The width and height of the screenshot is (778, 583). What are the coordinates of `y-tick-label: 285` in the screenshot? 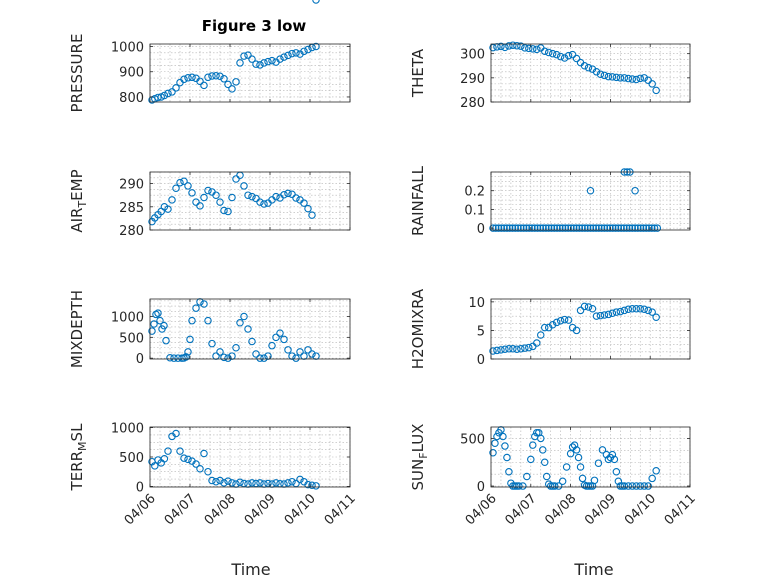 It's located at (131, 208).